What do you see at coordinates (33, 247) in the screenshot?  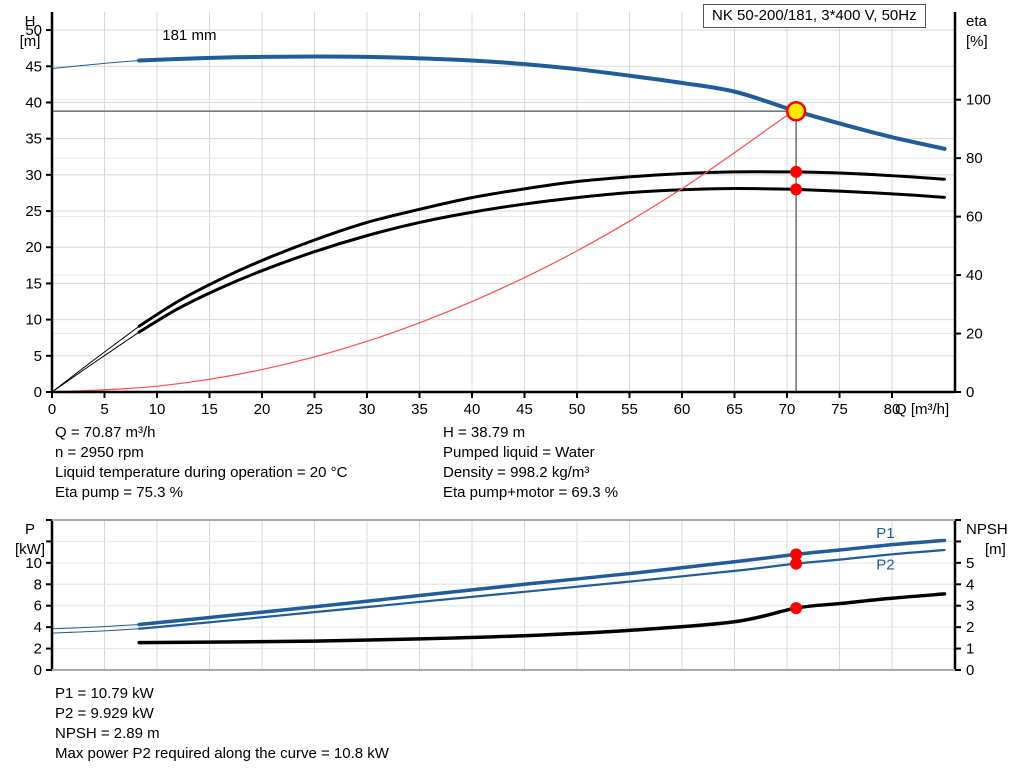 I see `tick-label-h: 20` at bounding box center [33, 247].